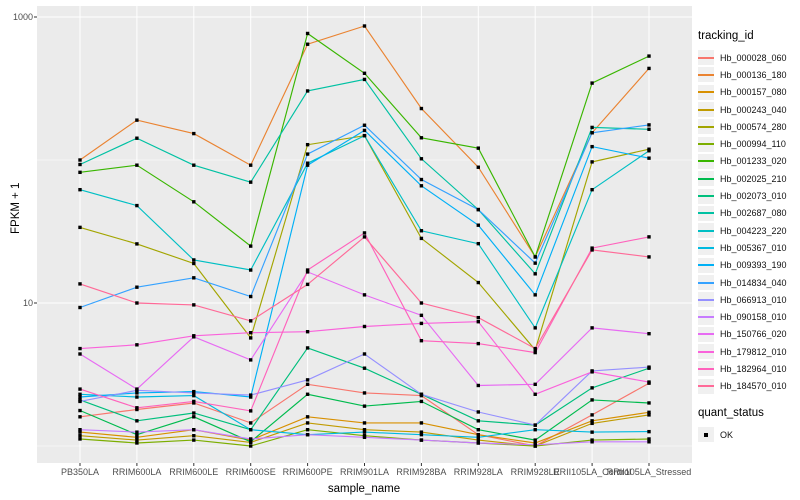 This screenshot has height=500, width=800. What do you see at coordinates (137, 472) in the screenshot?
I see `x-tick-label: RRIM600LA` at bounding box center [137, 472].